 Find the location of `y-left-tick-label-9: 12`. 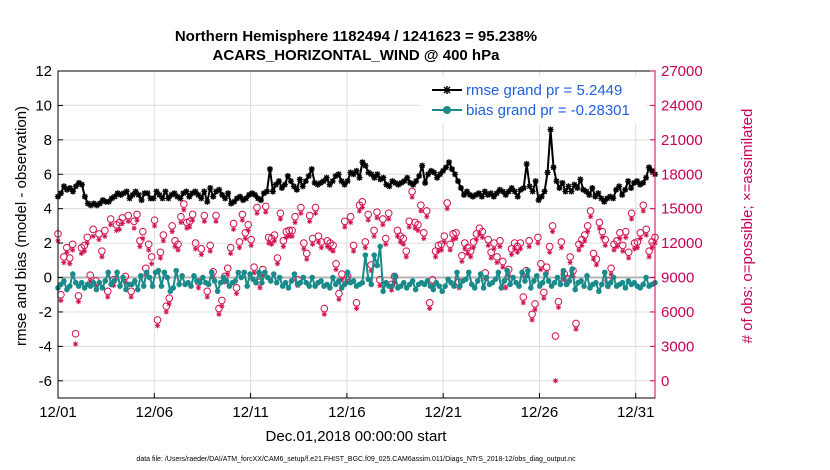

y-left-tick-label-9: 12 is located at coordinates (43, 71).